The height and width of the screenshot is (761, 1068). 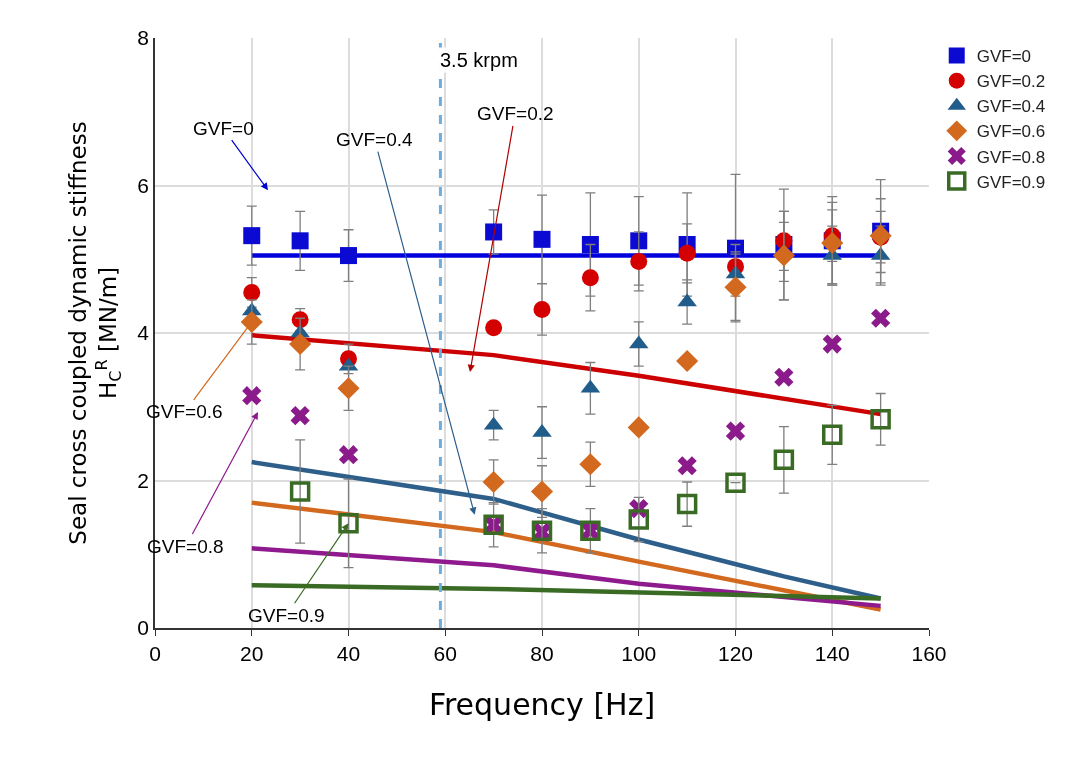 What do you see at coordinates (286, 615) in the screenshot?
I see `annotation: GVF=0.9` at bounding box center [286, 615].